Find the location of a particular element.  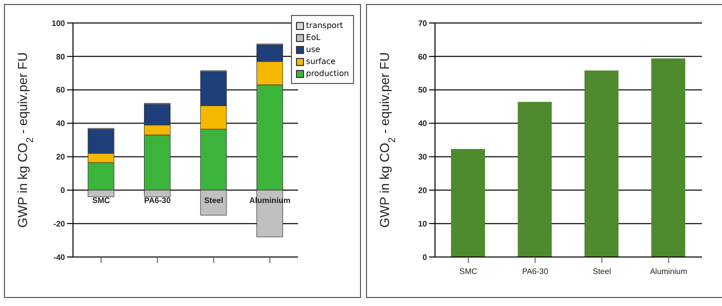

y-tick-label: -20 is located at coordinates (59, 223).